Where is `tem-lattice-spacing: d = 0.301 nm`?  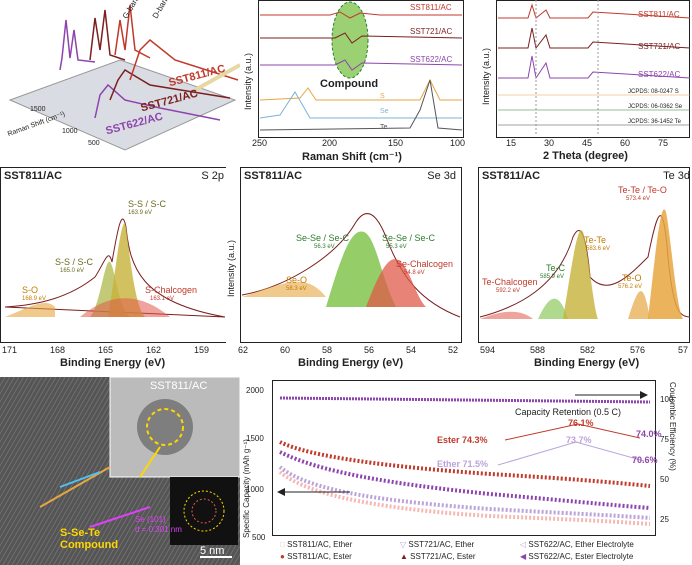 tem-lattice-spacing: d = 0.301 nm is located at coordinates (158, 529).